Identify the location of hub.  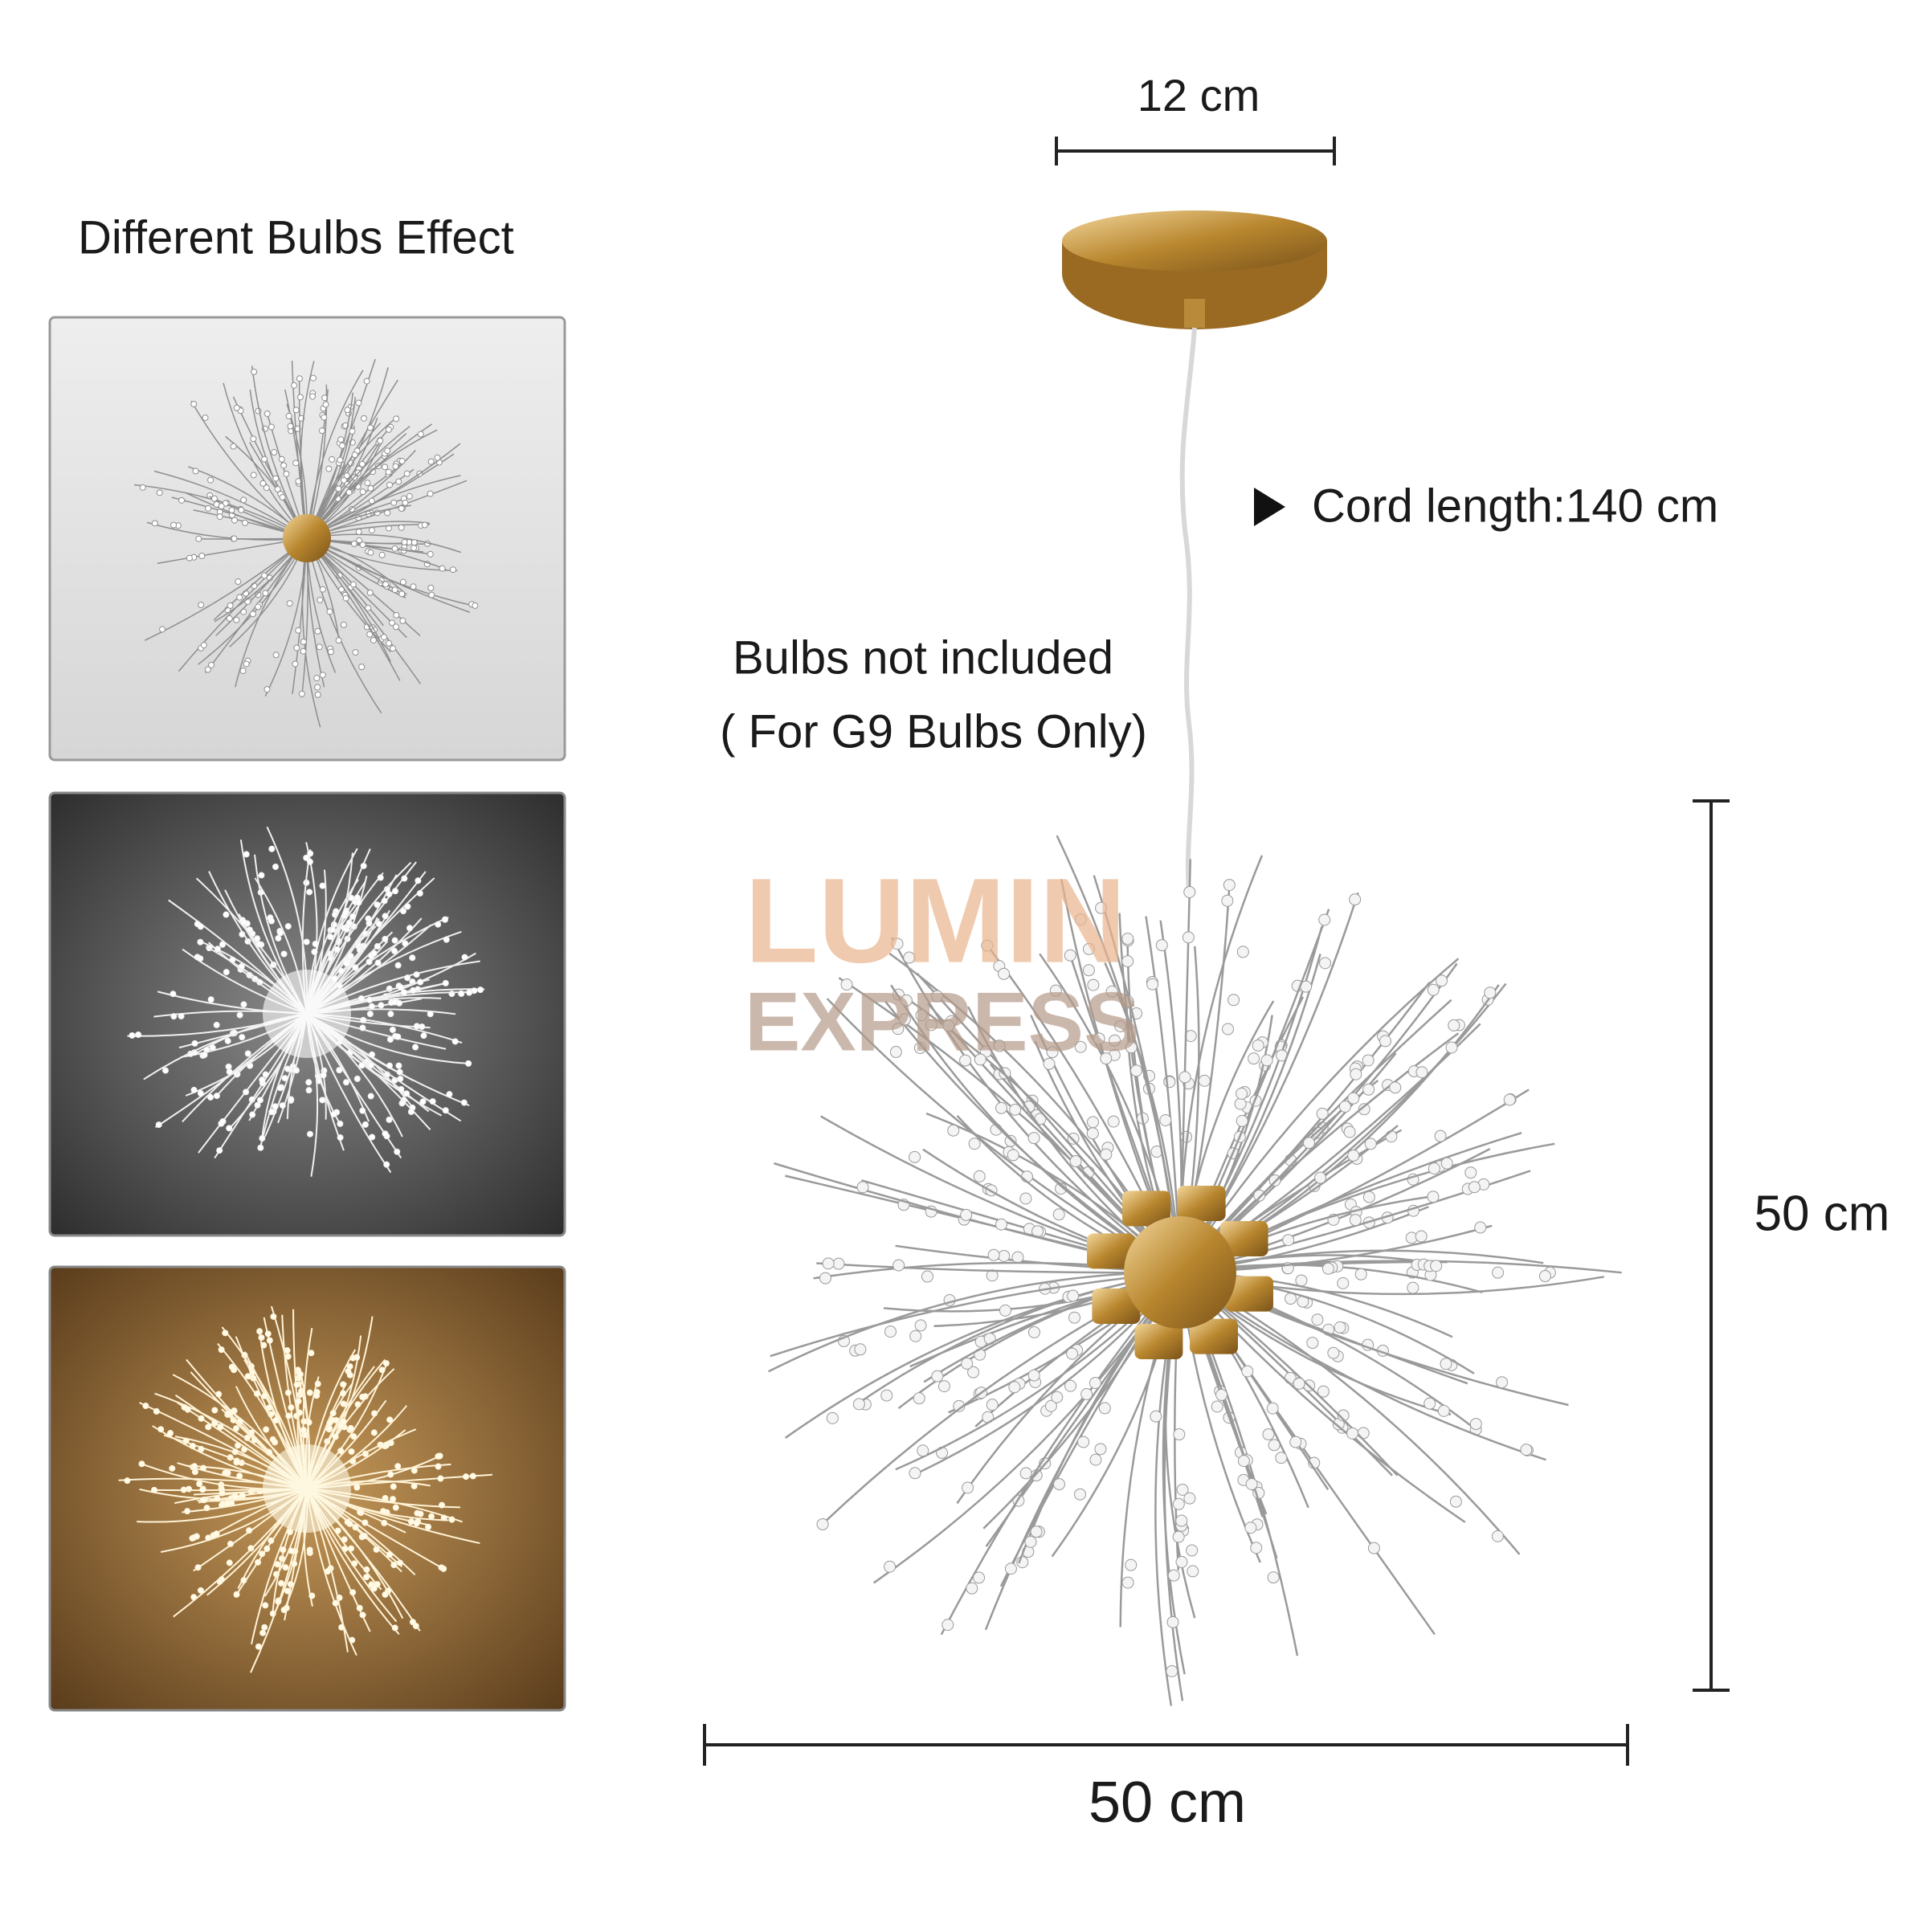
(307, 1014).